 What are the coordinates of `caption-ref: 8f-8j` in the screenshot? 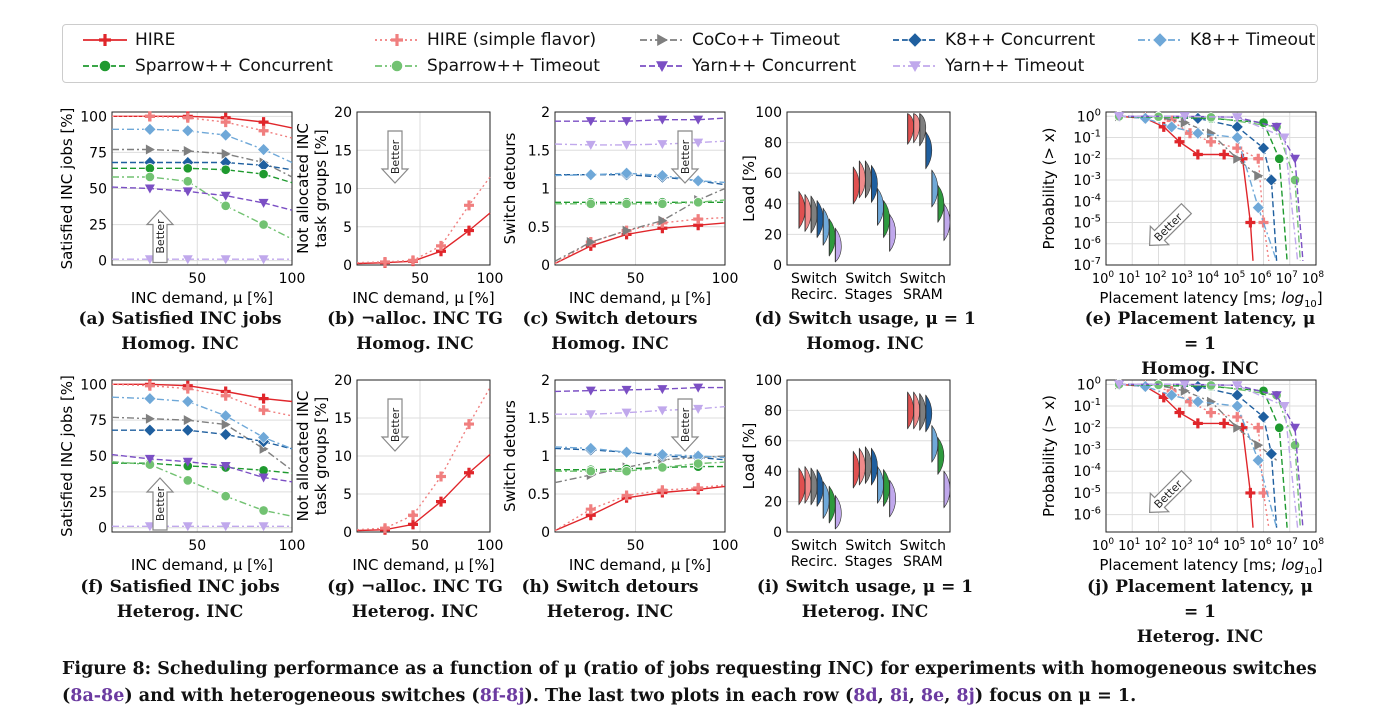 It's located at (502, 696).